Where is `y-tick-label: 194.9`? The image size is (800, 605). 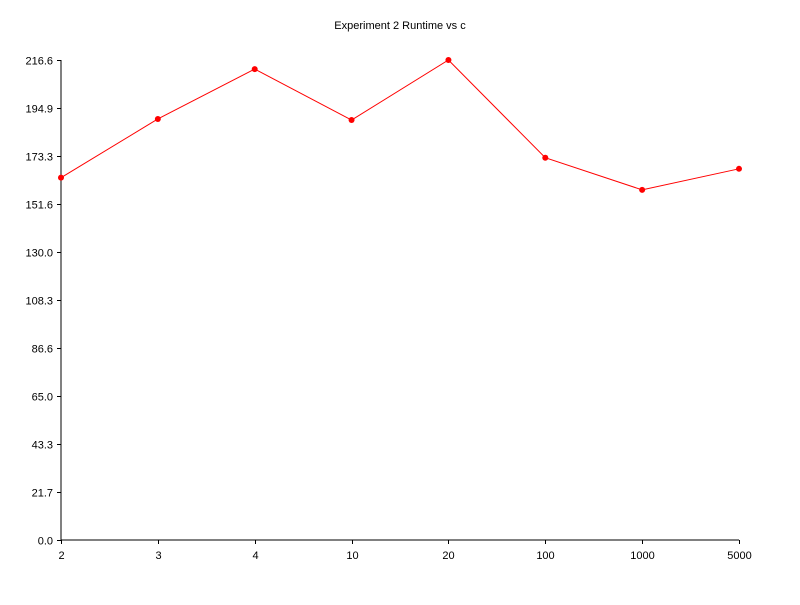 y-tick-label: 194.9 is located at coordinates (39, 110).